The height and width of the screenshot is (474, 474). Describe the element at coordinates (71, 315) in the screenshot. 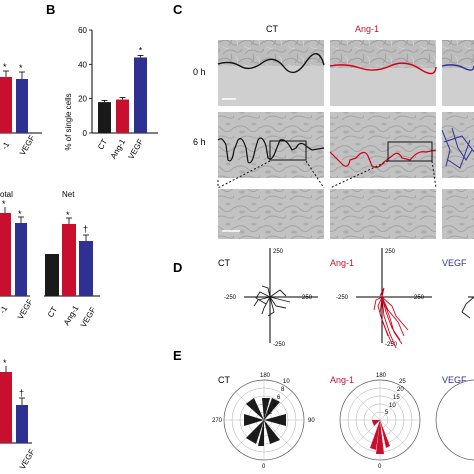

I see `a-net-xlabel-ang1: Ang-1` at that location.